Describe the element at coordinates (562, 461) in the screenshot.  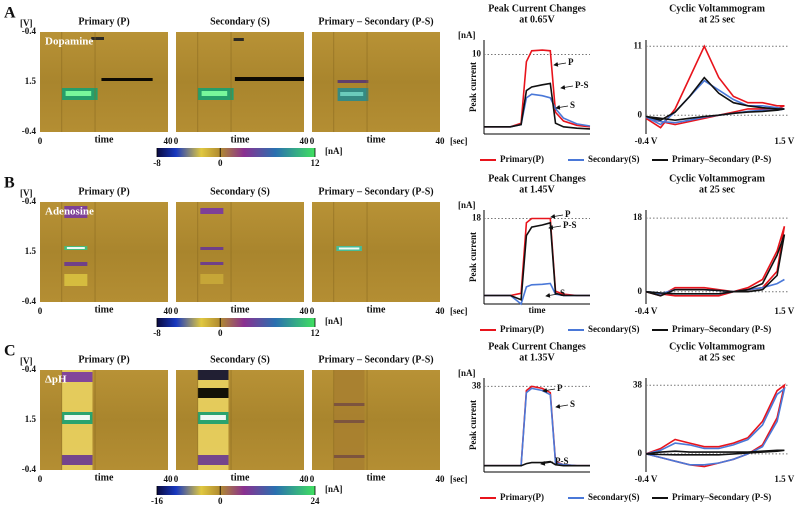
I see `annotation: P-S` at that location.